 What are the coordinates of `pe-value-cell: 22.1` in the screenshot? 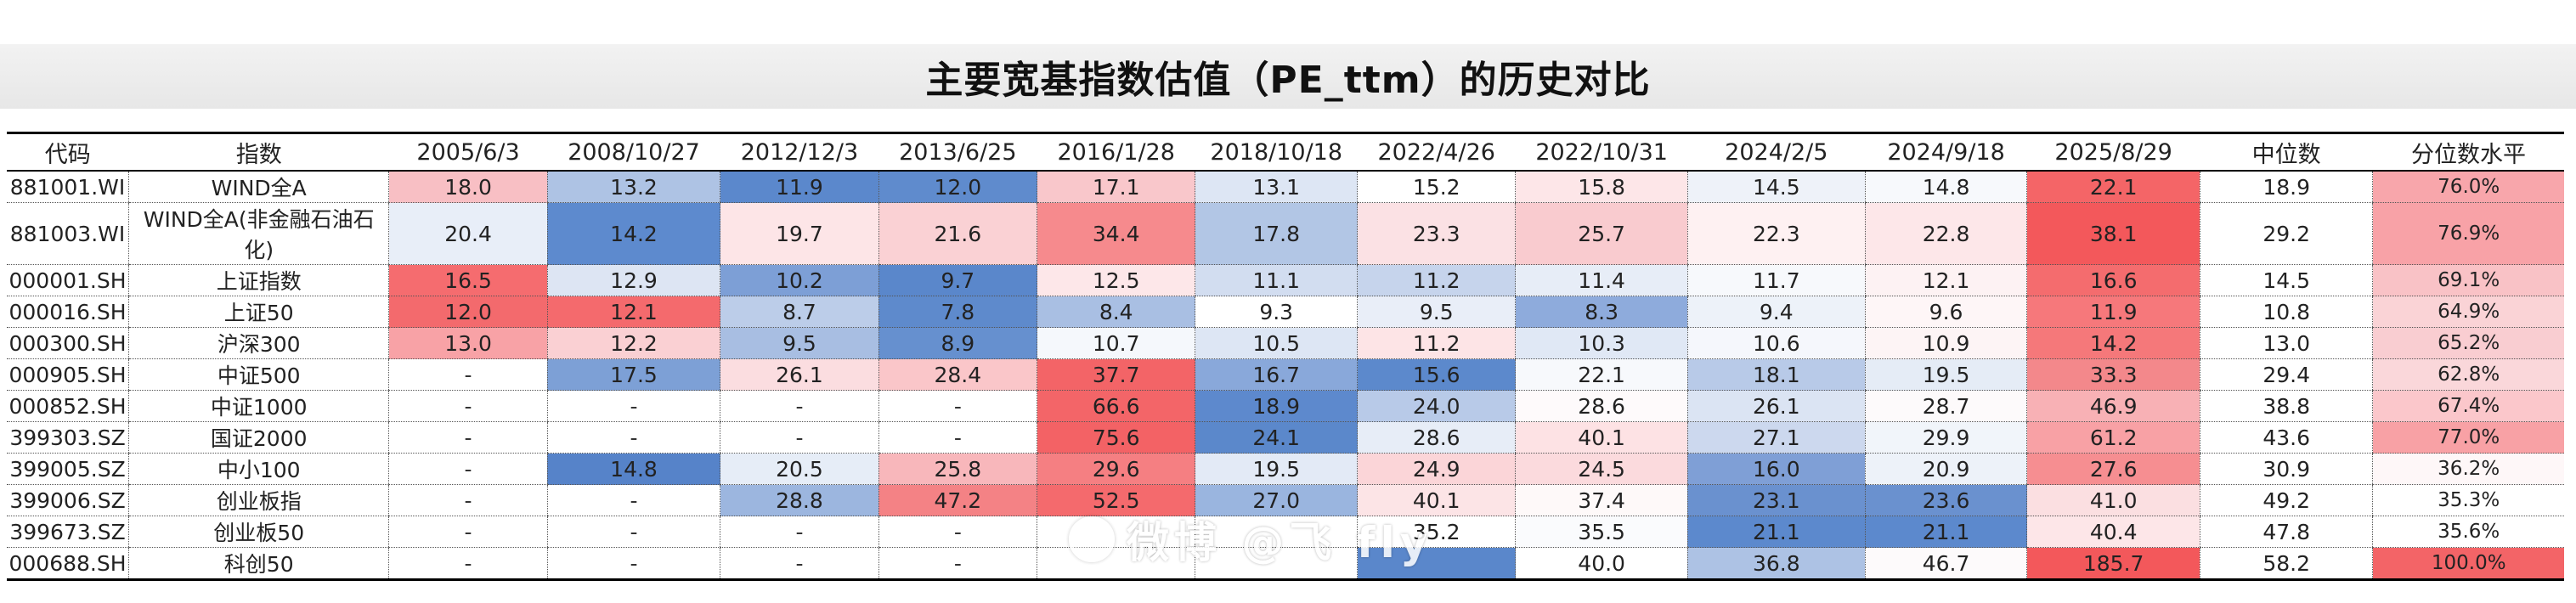 It's located at (1601, 374).